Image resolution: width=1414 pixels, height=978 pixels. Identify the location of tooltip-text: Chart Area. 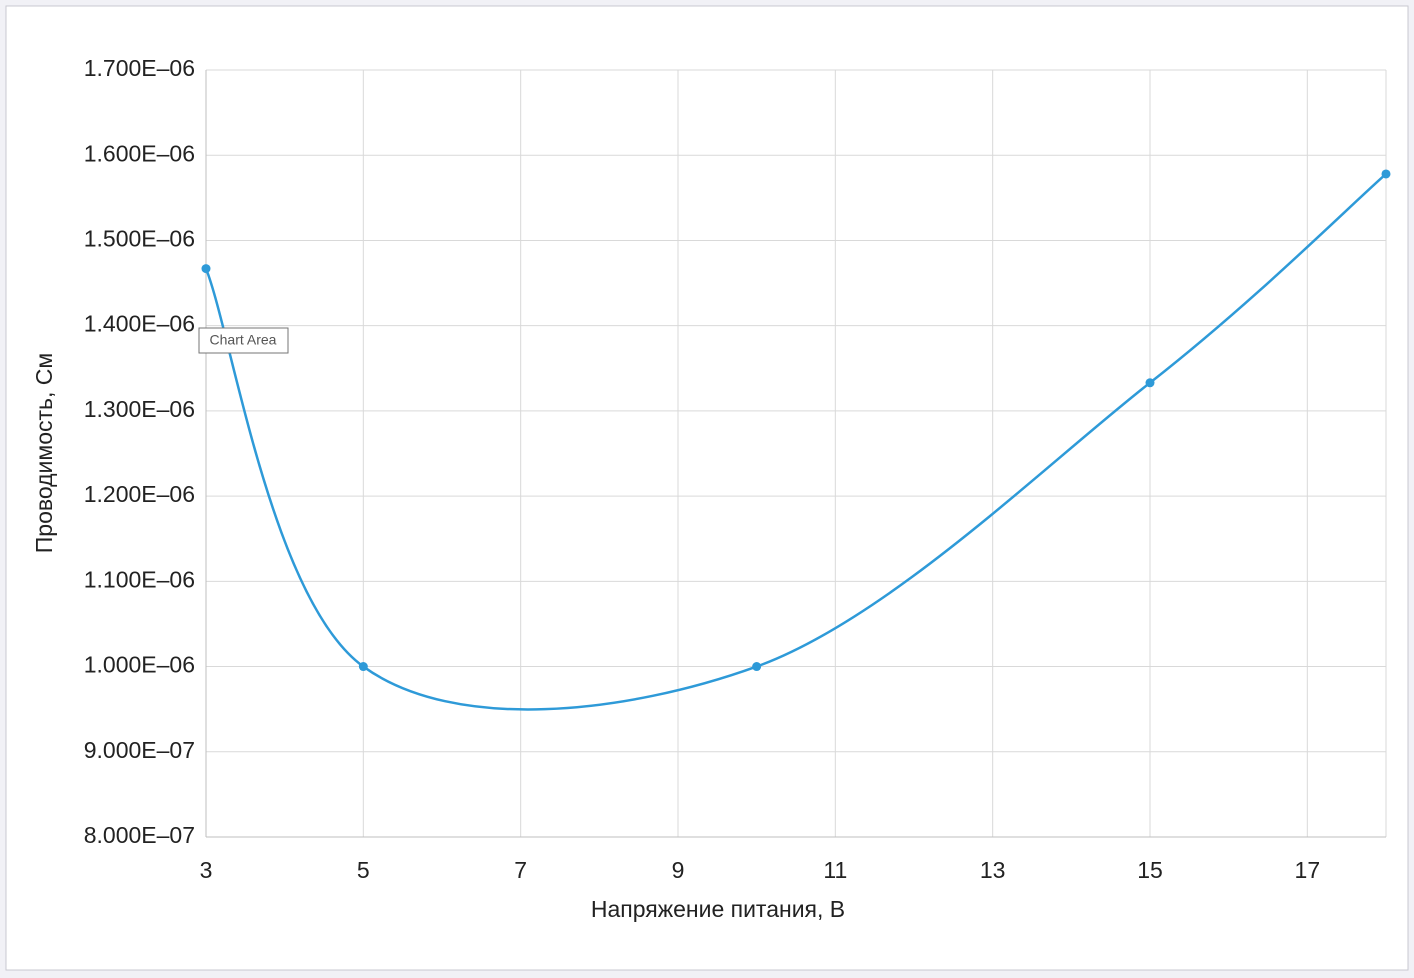
(243, 340).